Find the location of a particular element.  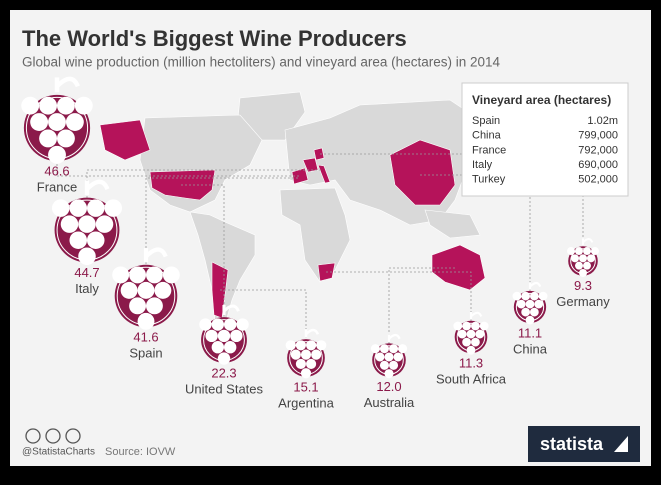

row-area: 1.02m is located at coordinates (602, 121).